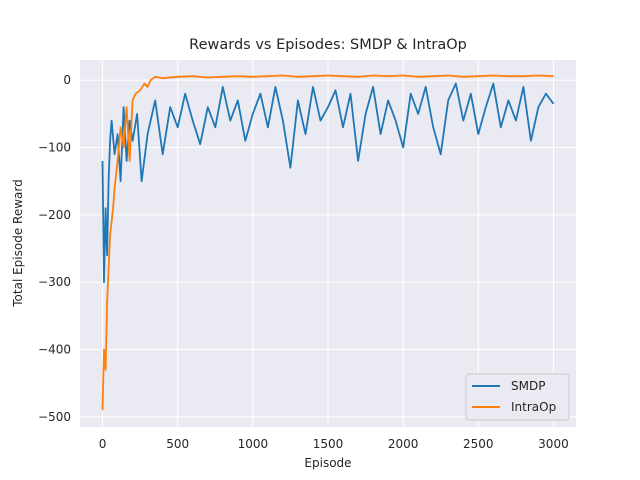  What do you see at coordinates (103, 444) in the screenshot?
I see `x-tick-label: 0` at bounding box center [103, 444].